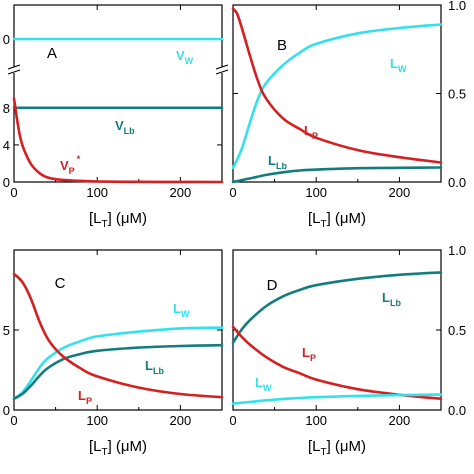 This screenshot has width=474, height=474. I want to click on panel-letter: D, so click(272, 285).